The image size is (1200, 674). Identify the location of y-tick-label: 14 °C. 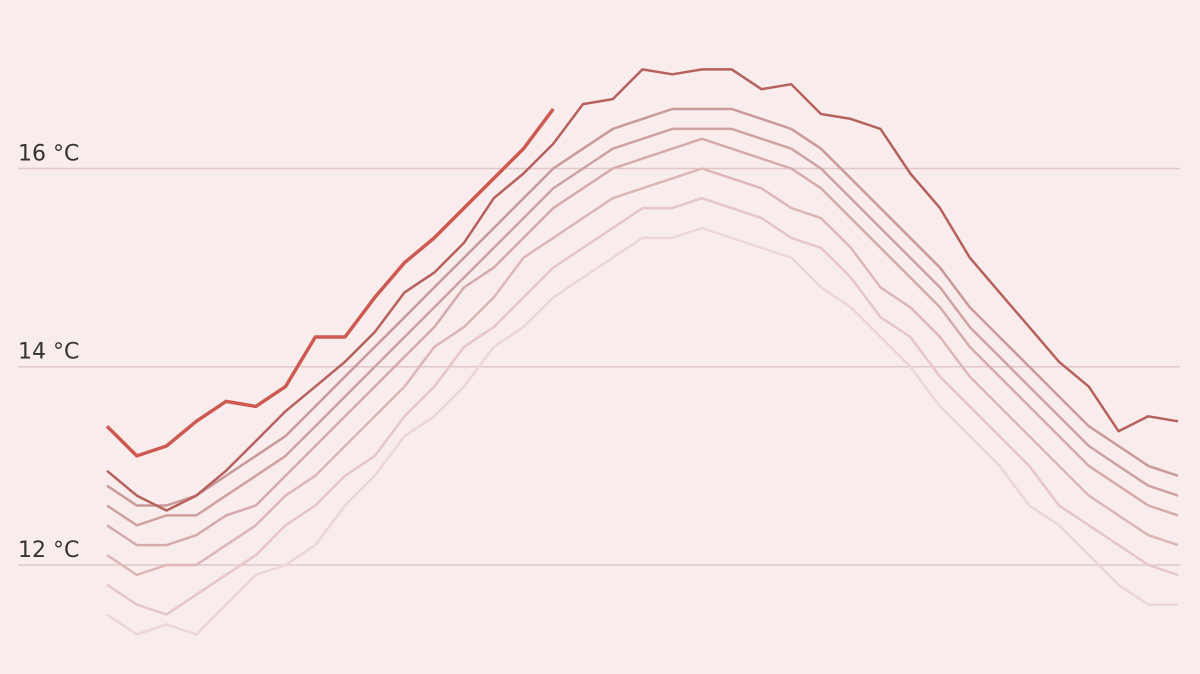
(48, 352).